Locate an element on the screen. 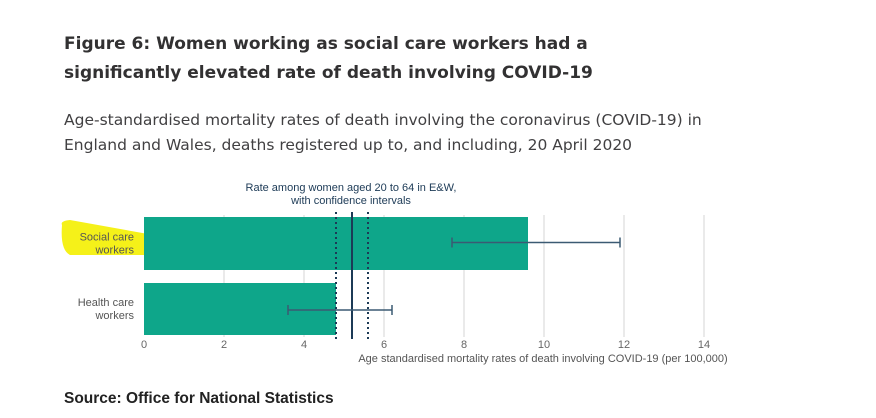  reference-label-line: with confidence intervals is located at coordinates (350, 201).